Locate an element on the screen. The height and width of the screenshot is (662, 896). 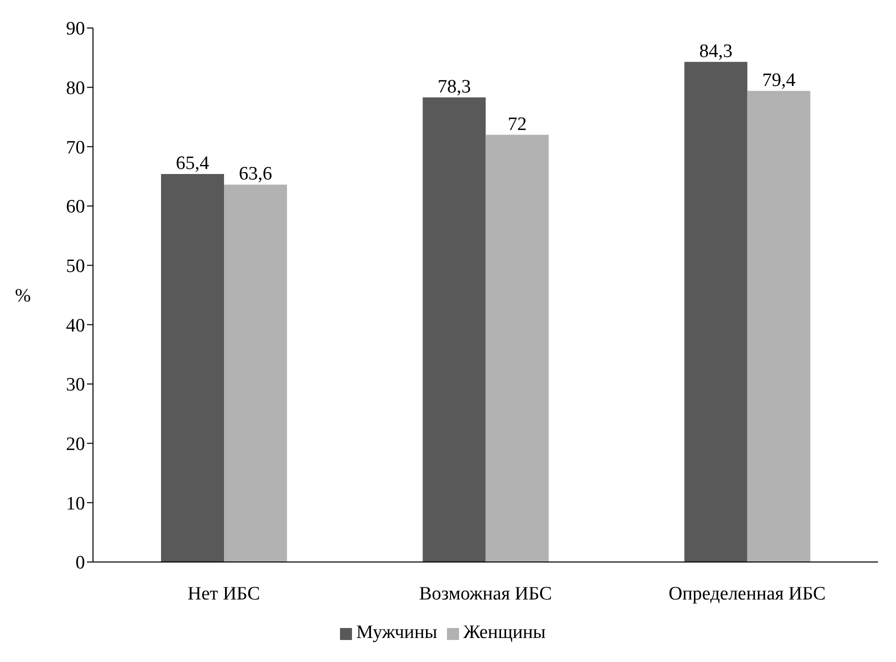
y-tick-label: 20 is located at coordinates (75, 445).